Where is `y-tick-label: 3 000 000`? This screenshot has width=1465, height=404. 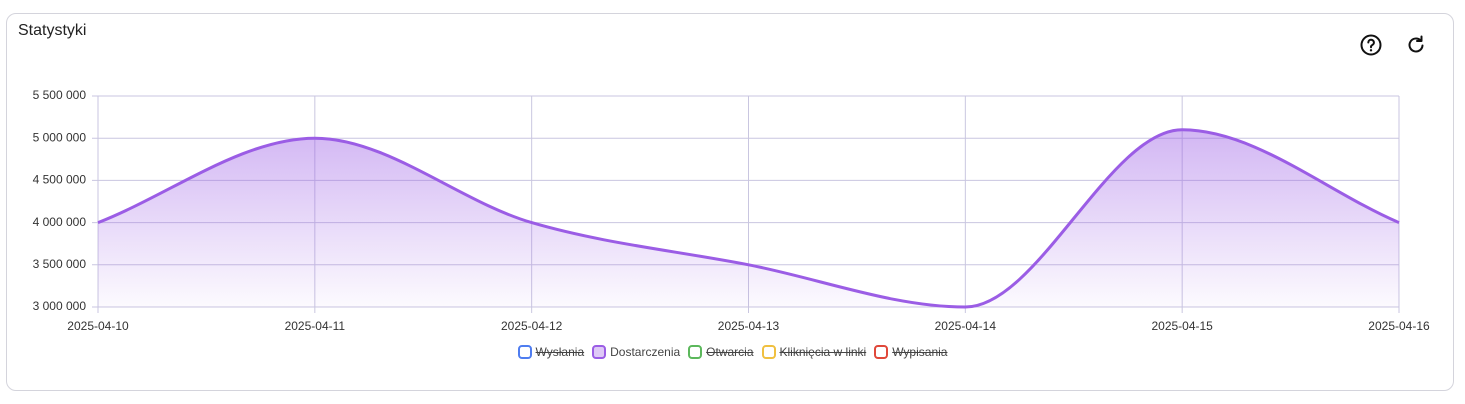 y-tick-label: 3 000 000 is located at coordinates (60, 306).